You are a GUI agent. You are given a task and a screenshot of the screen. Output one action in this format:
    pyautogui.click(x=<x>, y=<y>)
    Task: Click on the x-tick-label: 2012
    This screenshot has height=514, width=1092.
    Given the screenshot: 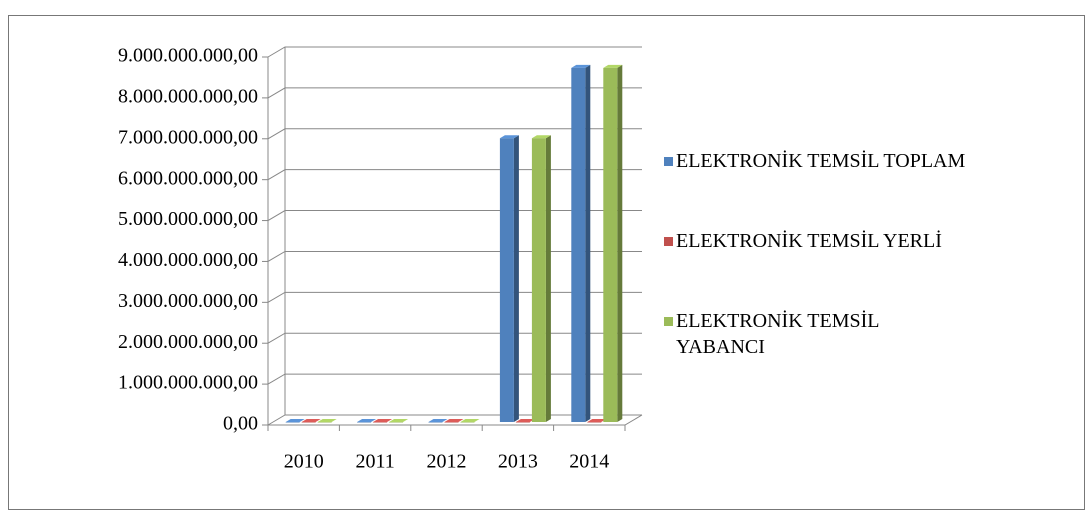 What is the action you would take?
    pyautogui.click(x=447, y=462)
    